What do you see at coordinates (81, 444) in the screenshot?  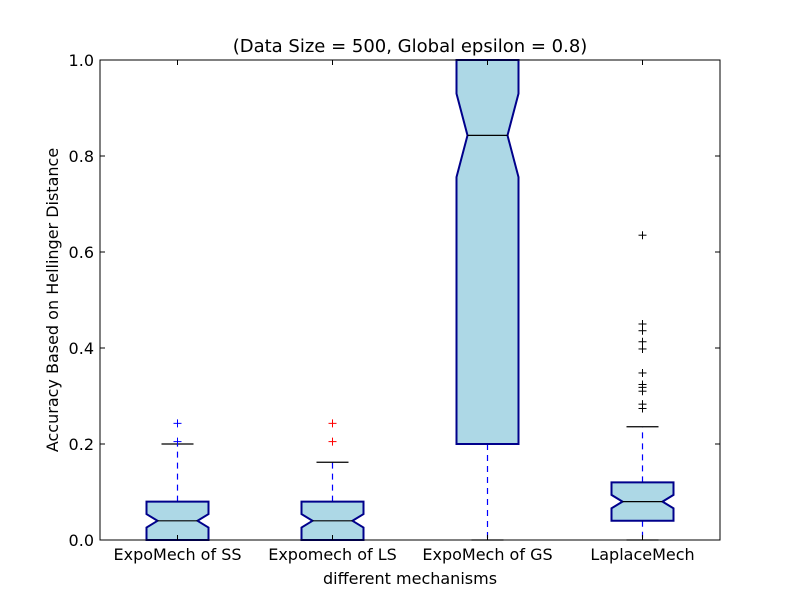 I see `y-tick-label: 0.2` at bounding box center [81, 444].